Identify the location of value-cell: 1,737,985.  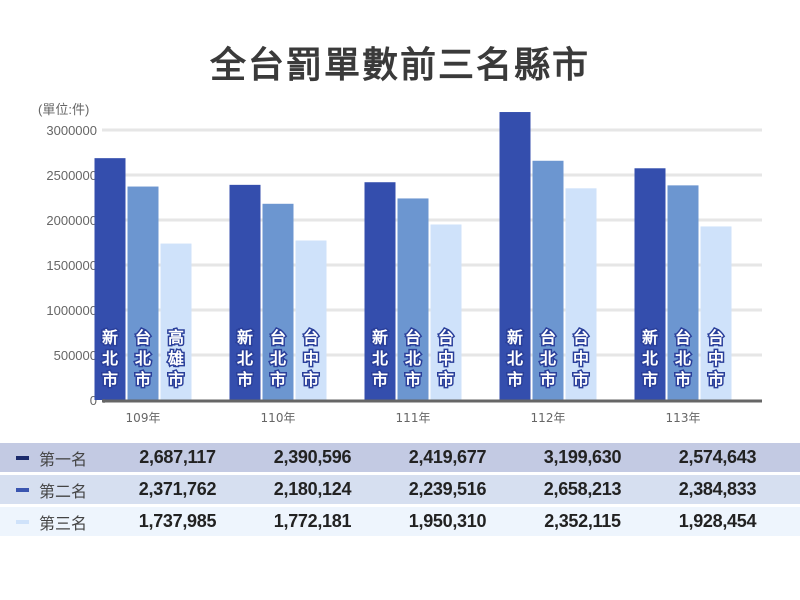
(177, 521).